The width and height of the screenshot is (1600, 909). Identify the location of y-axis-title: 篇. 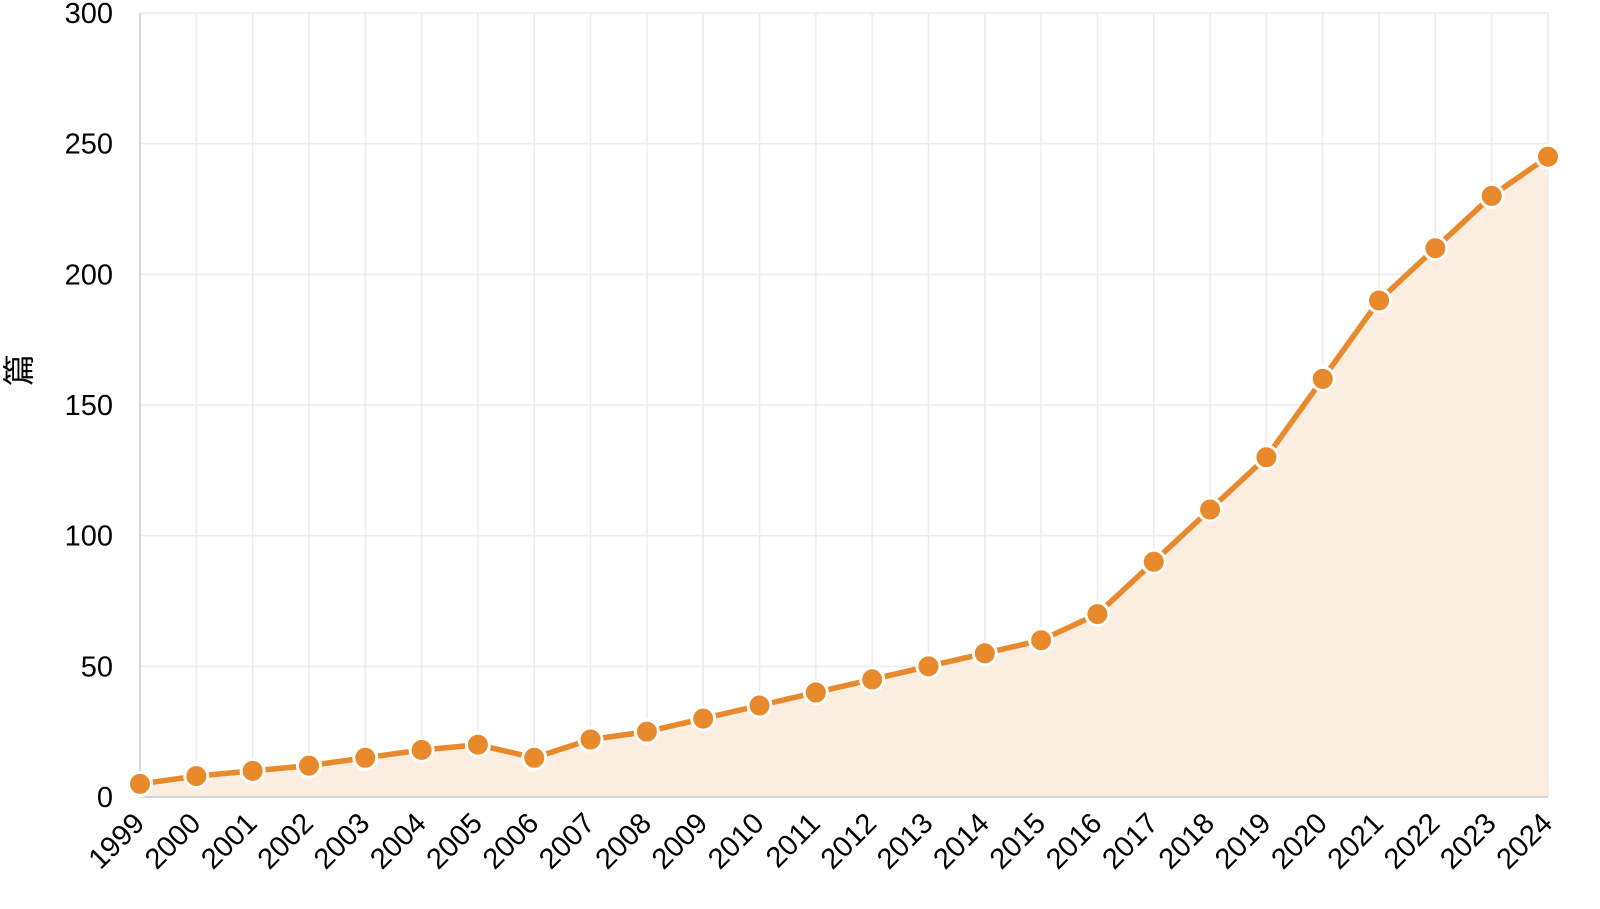
(19, 370).